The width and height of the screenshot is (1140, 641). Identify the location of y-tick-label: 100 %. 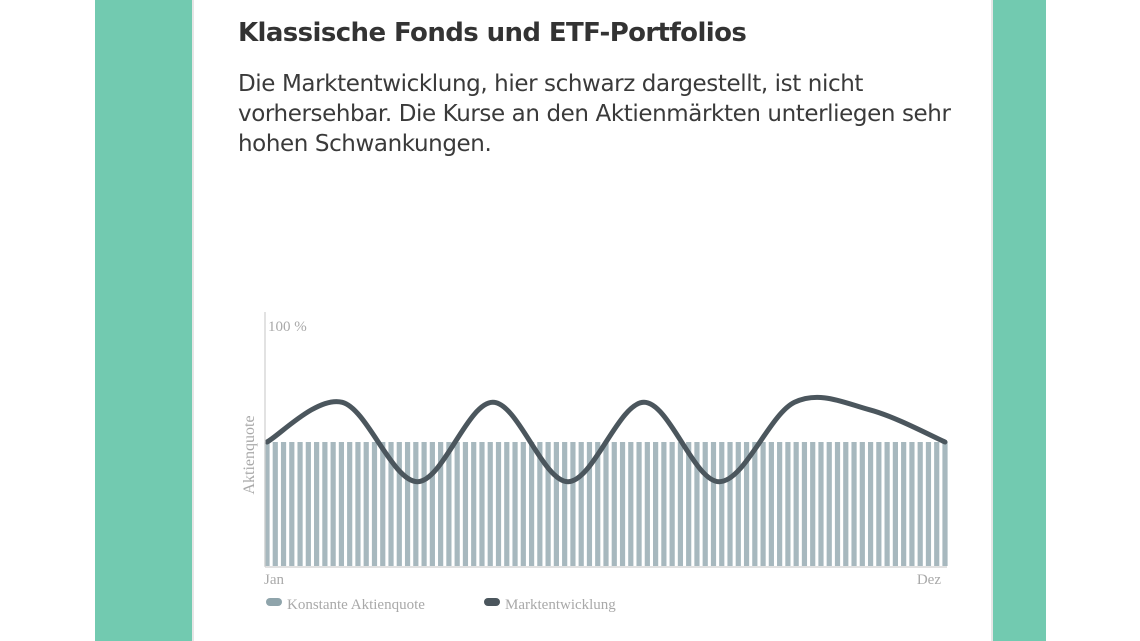
(287, 327).